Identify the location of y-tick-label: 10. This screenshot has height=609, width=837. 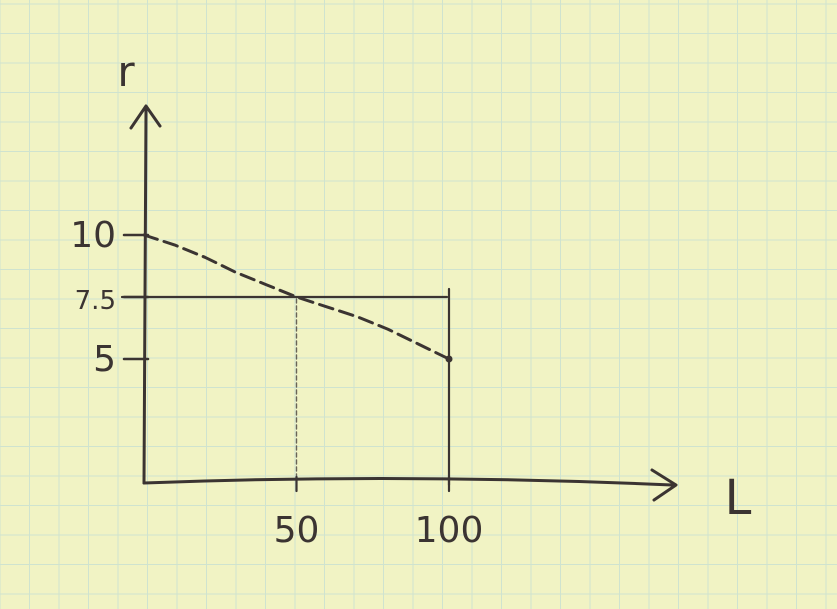
(93, 235).